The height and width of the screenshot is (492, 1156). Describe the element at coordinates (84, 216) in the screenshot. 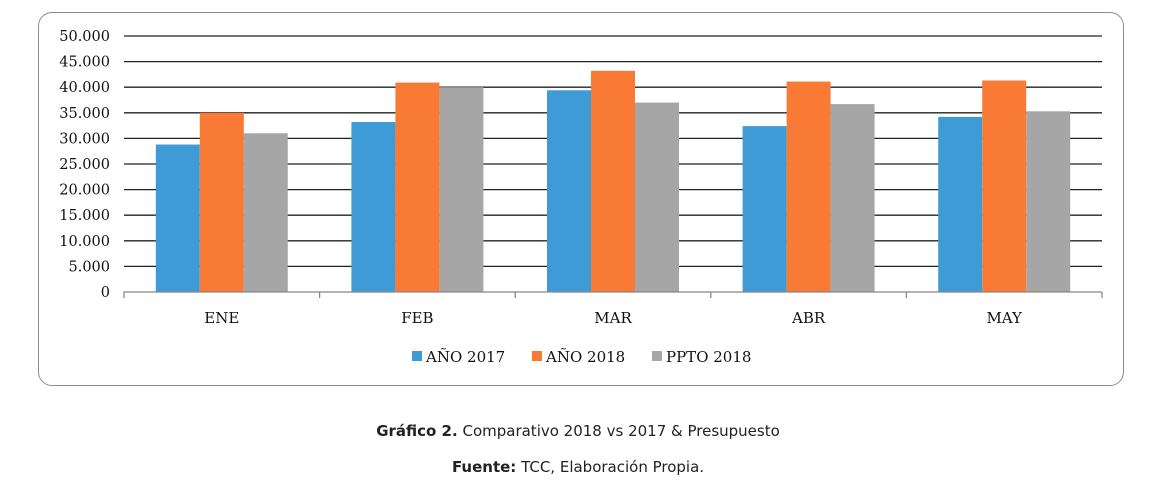

I see `y-tick-label: 15.000` at that location.